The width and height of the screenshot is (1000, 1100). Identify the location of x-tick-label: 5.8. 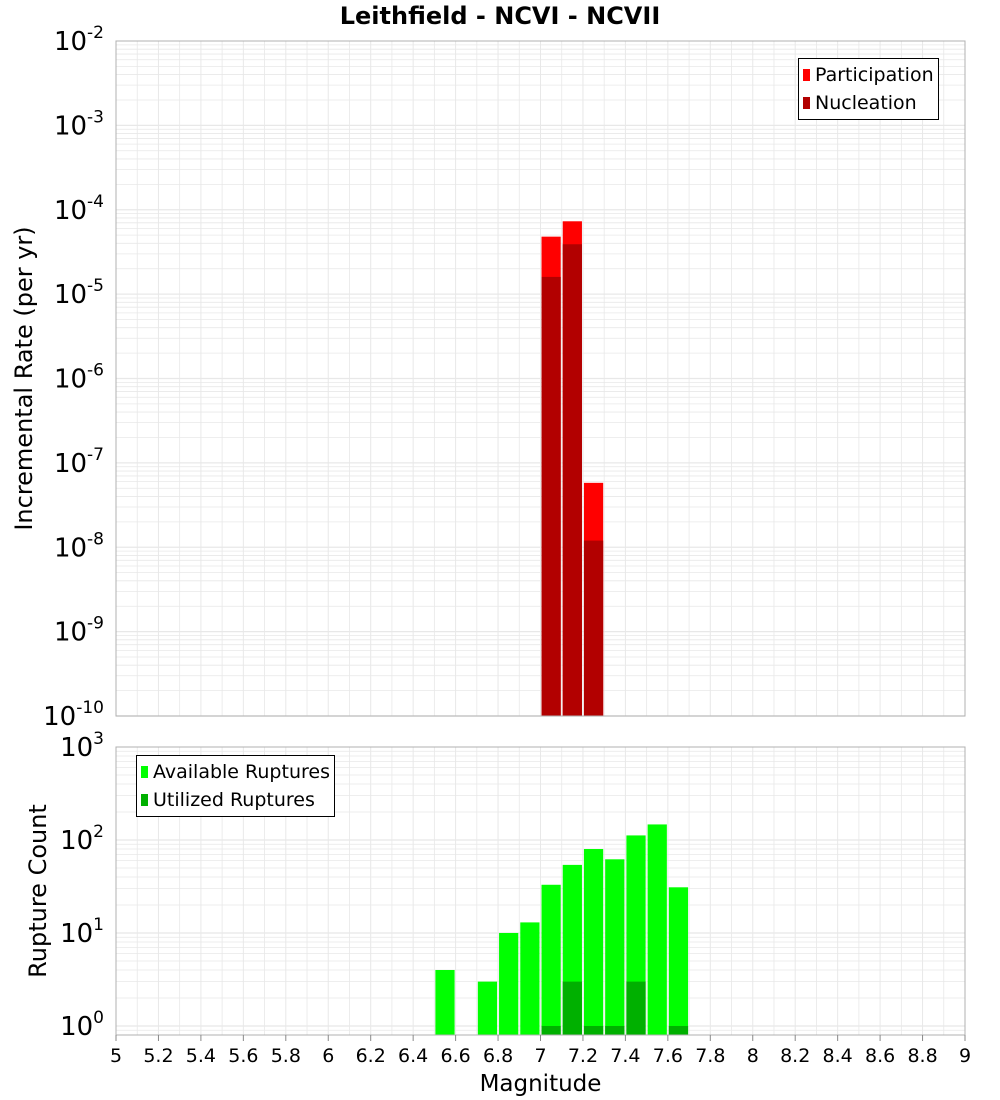
(286, 1056).